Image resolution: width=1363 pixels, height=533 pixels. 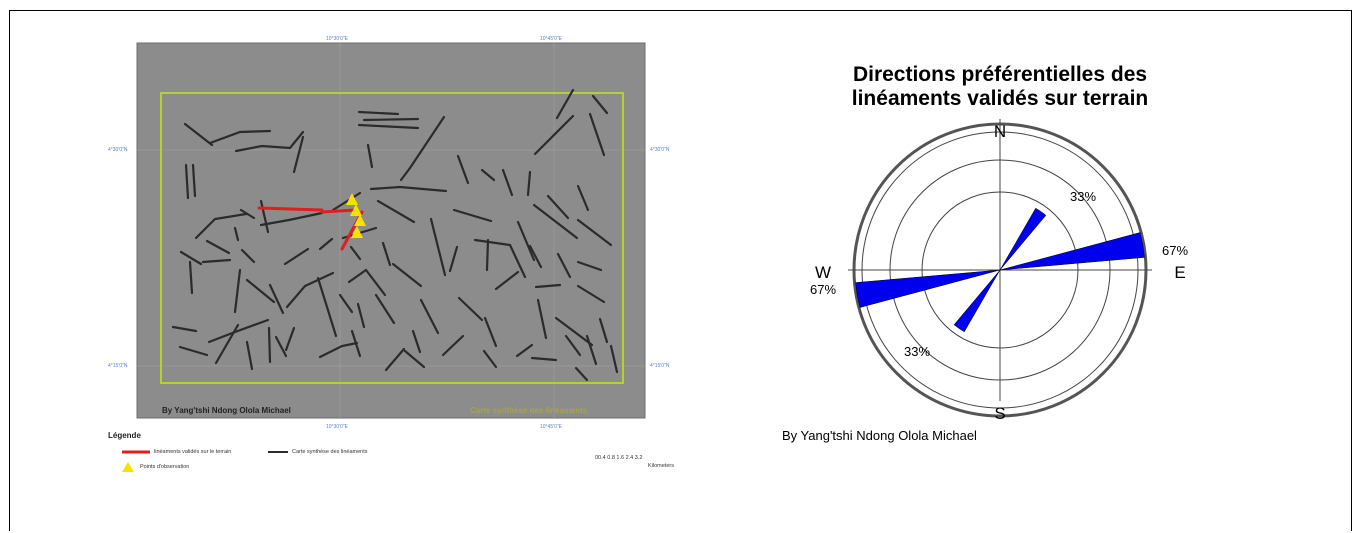 What do you see at coordinates (619, 458) in the screenshot?
I see `scale-ticks: 00.4 0.8 1.6 2.4 3.2` at bounding box center [619, 458].